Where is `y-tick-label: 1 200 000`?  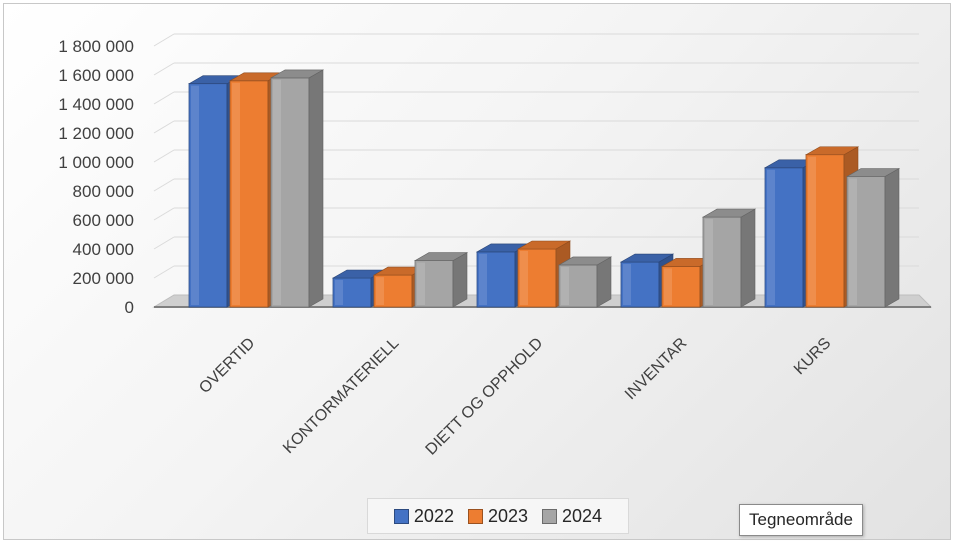
y-tick-label: 1 200 000 is located at coordinates (96, 133).